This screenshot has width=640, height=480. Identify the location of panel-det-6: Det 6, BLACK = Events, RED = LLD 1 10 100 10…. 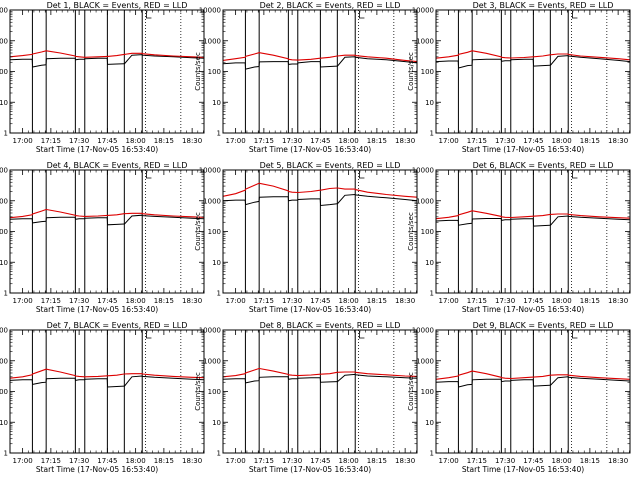
(519, 237).